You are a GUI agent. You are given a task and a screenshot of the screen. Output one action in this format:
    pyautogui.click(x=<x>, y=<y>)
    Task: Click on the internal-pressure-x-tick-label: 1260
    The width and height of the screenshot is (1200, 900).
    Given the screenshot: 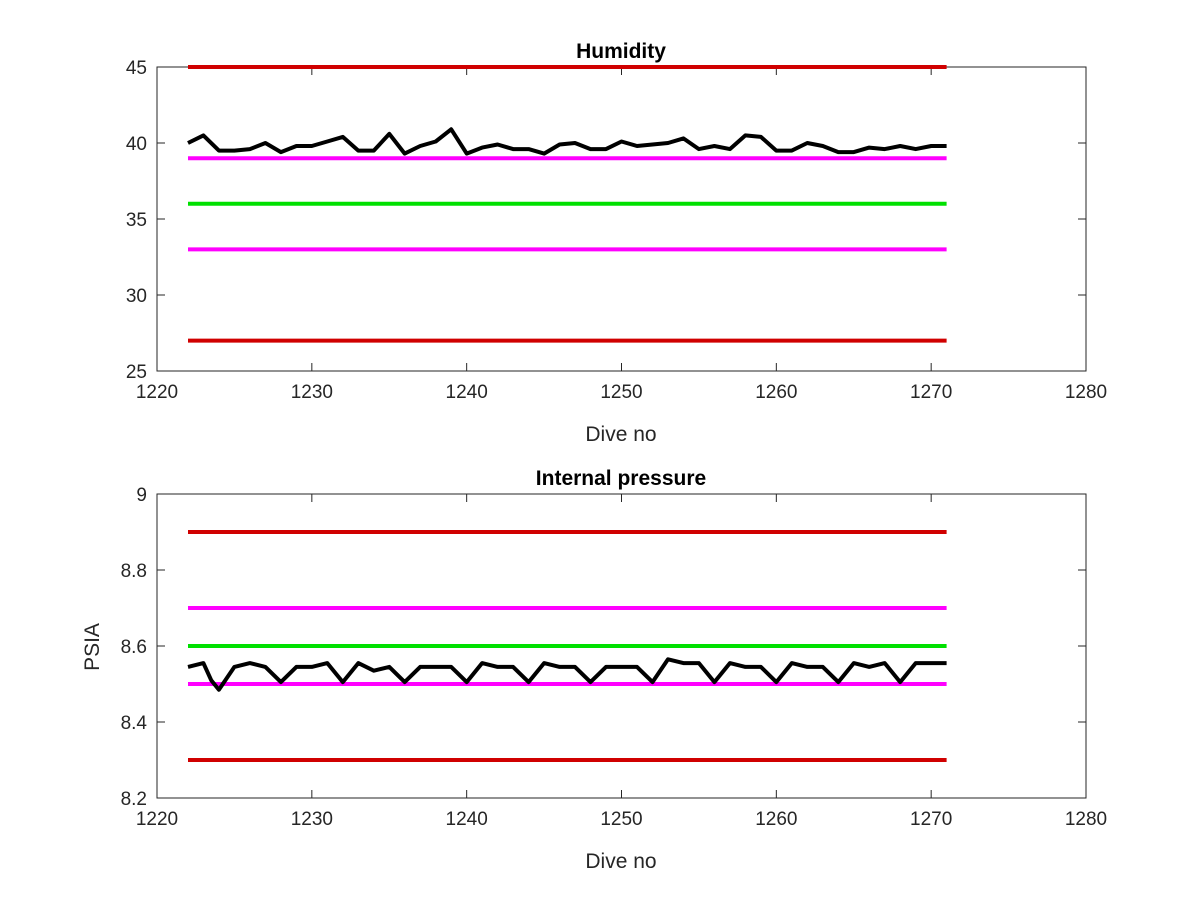 What is the action you would take?
    pyautogui.click(x=776, y=819)
    